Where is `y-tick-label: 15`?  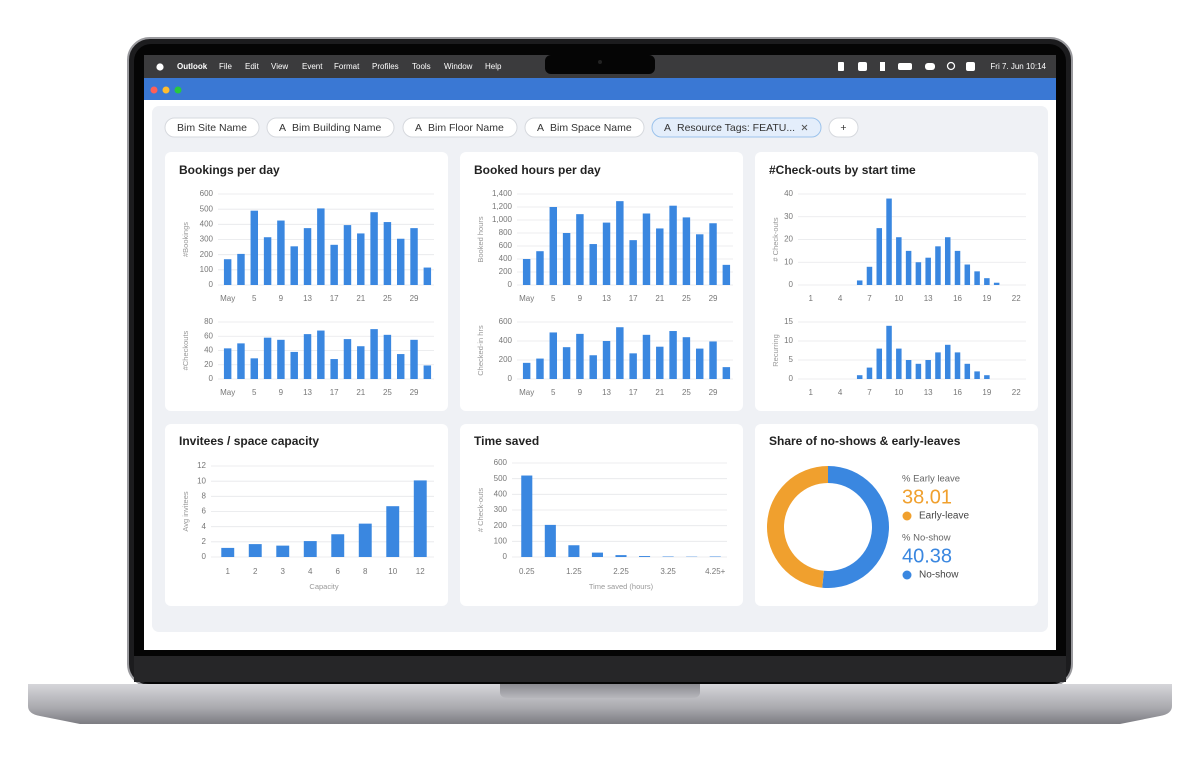
y-tick-label: 15 is located at coordinates (788, 321).